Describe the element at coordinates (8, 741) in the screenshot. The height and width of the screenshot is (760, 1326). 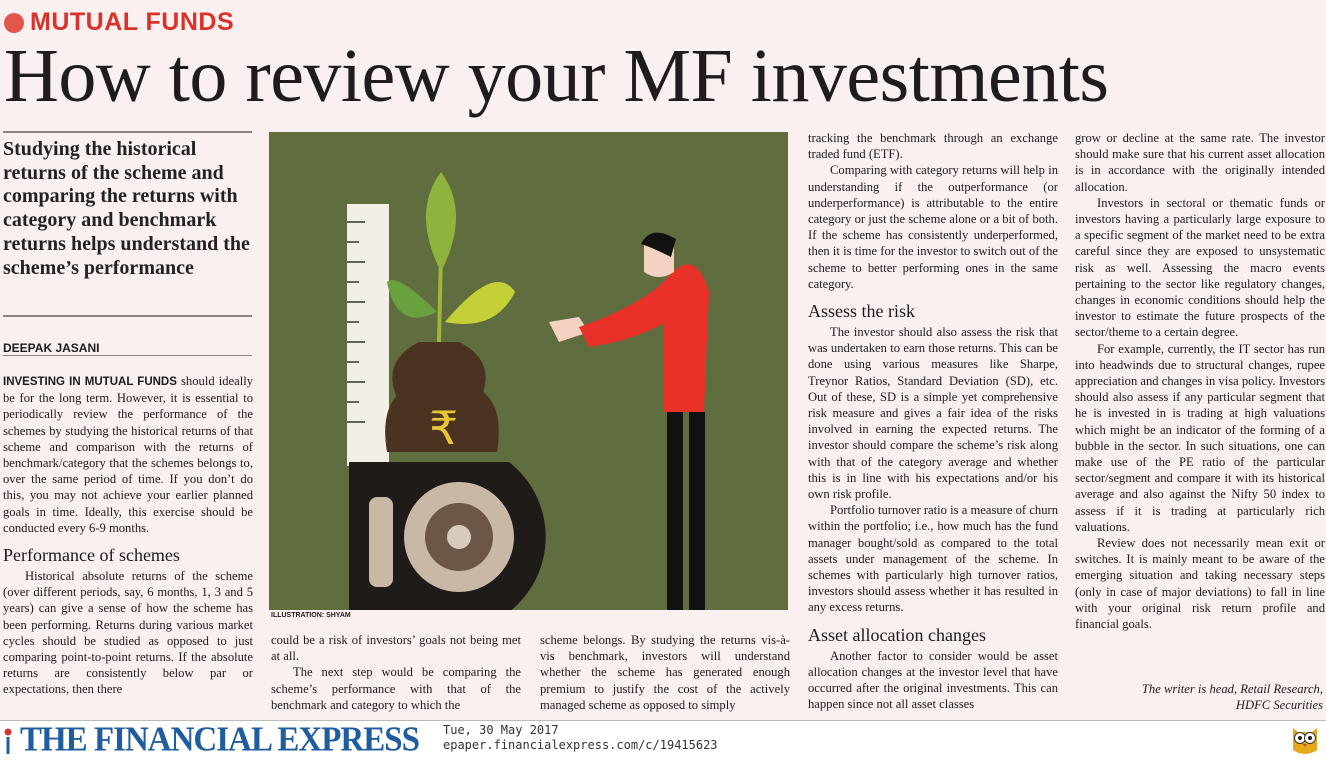
I see `logo-mark-icon` at that location.